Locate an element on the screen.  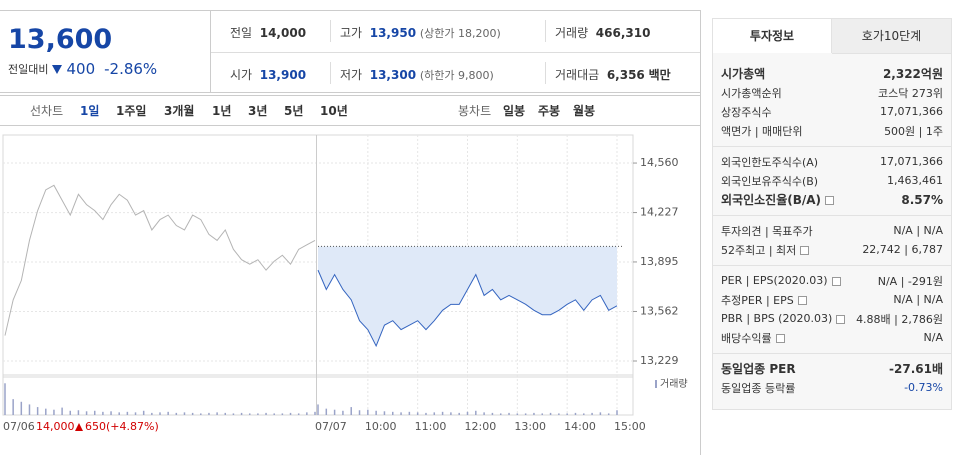
change-label: 전일대비 is located at coordinates (28, 69).